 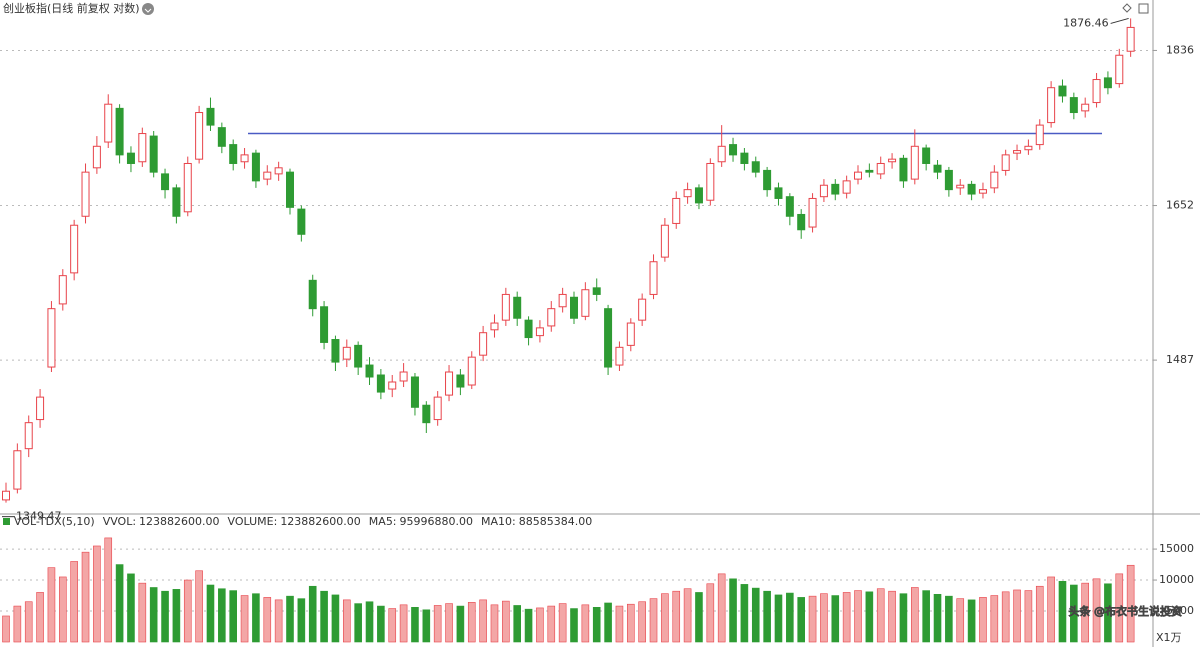 I want to click on volume-icon, so click(x=6, y=521).